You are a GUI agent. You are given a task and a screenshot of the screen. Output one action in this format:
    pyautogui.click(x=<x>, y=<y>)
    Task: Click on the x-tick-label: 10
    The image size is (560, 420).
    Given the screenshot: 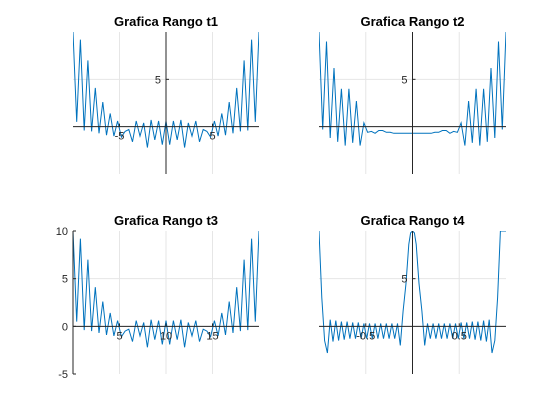 What is the action you would take?
    pyautogui.click(x=166, y=336)
    